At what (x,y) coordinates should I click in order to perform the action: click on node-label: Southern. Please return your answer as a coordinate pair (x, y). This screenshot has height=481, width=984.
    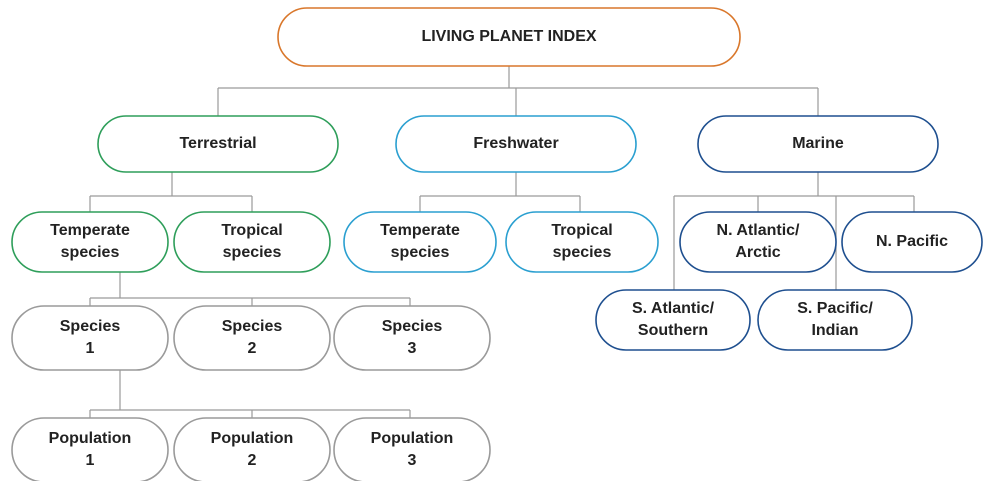
    Looking at the image, I should click on (673, 330).